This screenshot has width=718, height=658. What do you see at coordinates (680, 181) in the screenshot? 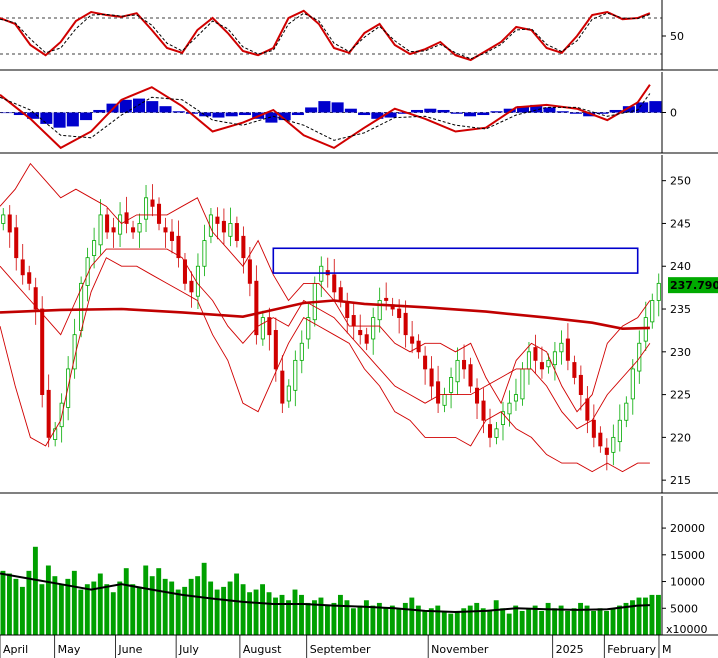
I see `price-tick-label: 250` at bounding box center [680, 181].